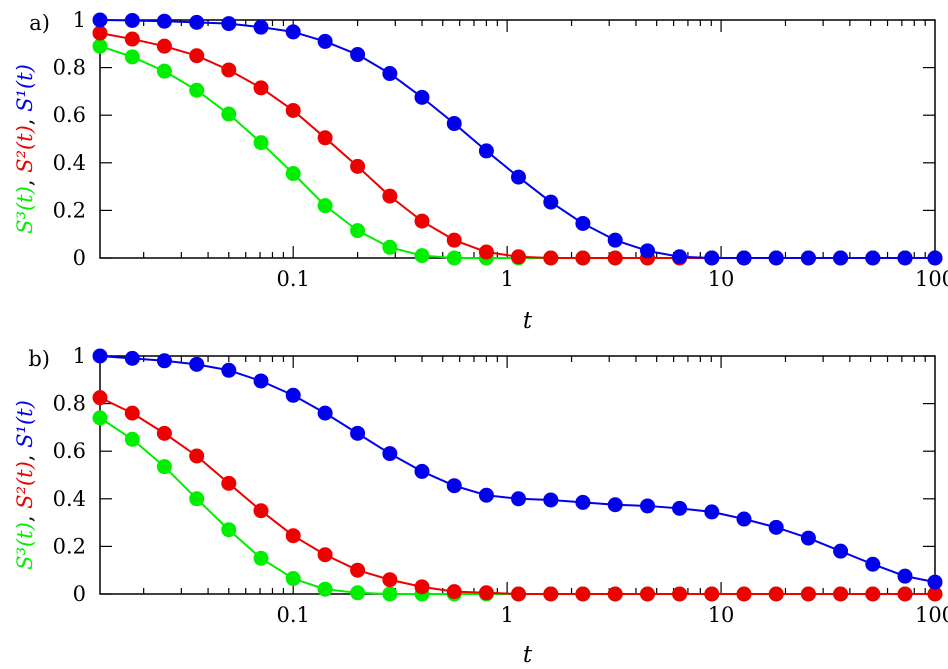 Image resolution: width=948 pixels, height=669 pixels. Describe the element at coordinates (931, 615) in the screenshot. I see `x-tick-label: 100` at that location.